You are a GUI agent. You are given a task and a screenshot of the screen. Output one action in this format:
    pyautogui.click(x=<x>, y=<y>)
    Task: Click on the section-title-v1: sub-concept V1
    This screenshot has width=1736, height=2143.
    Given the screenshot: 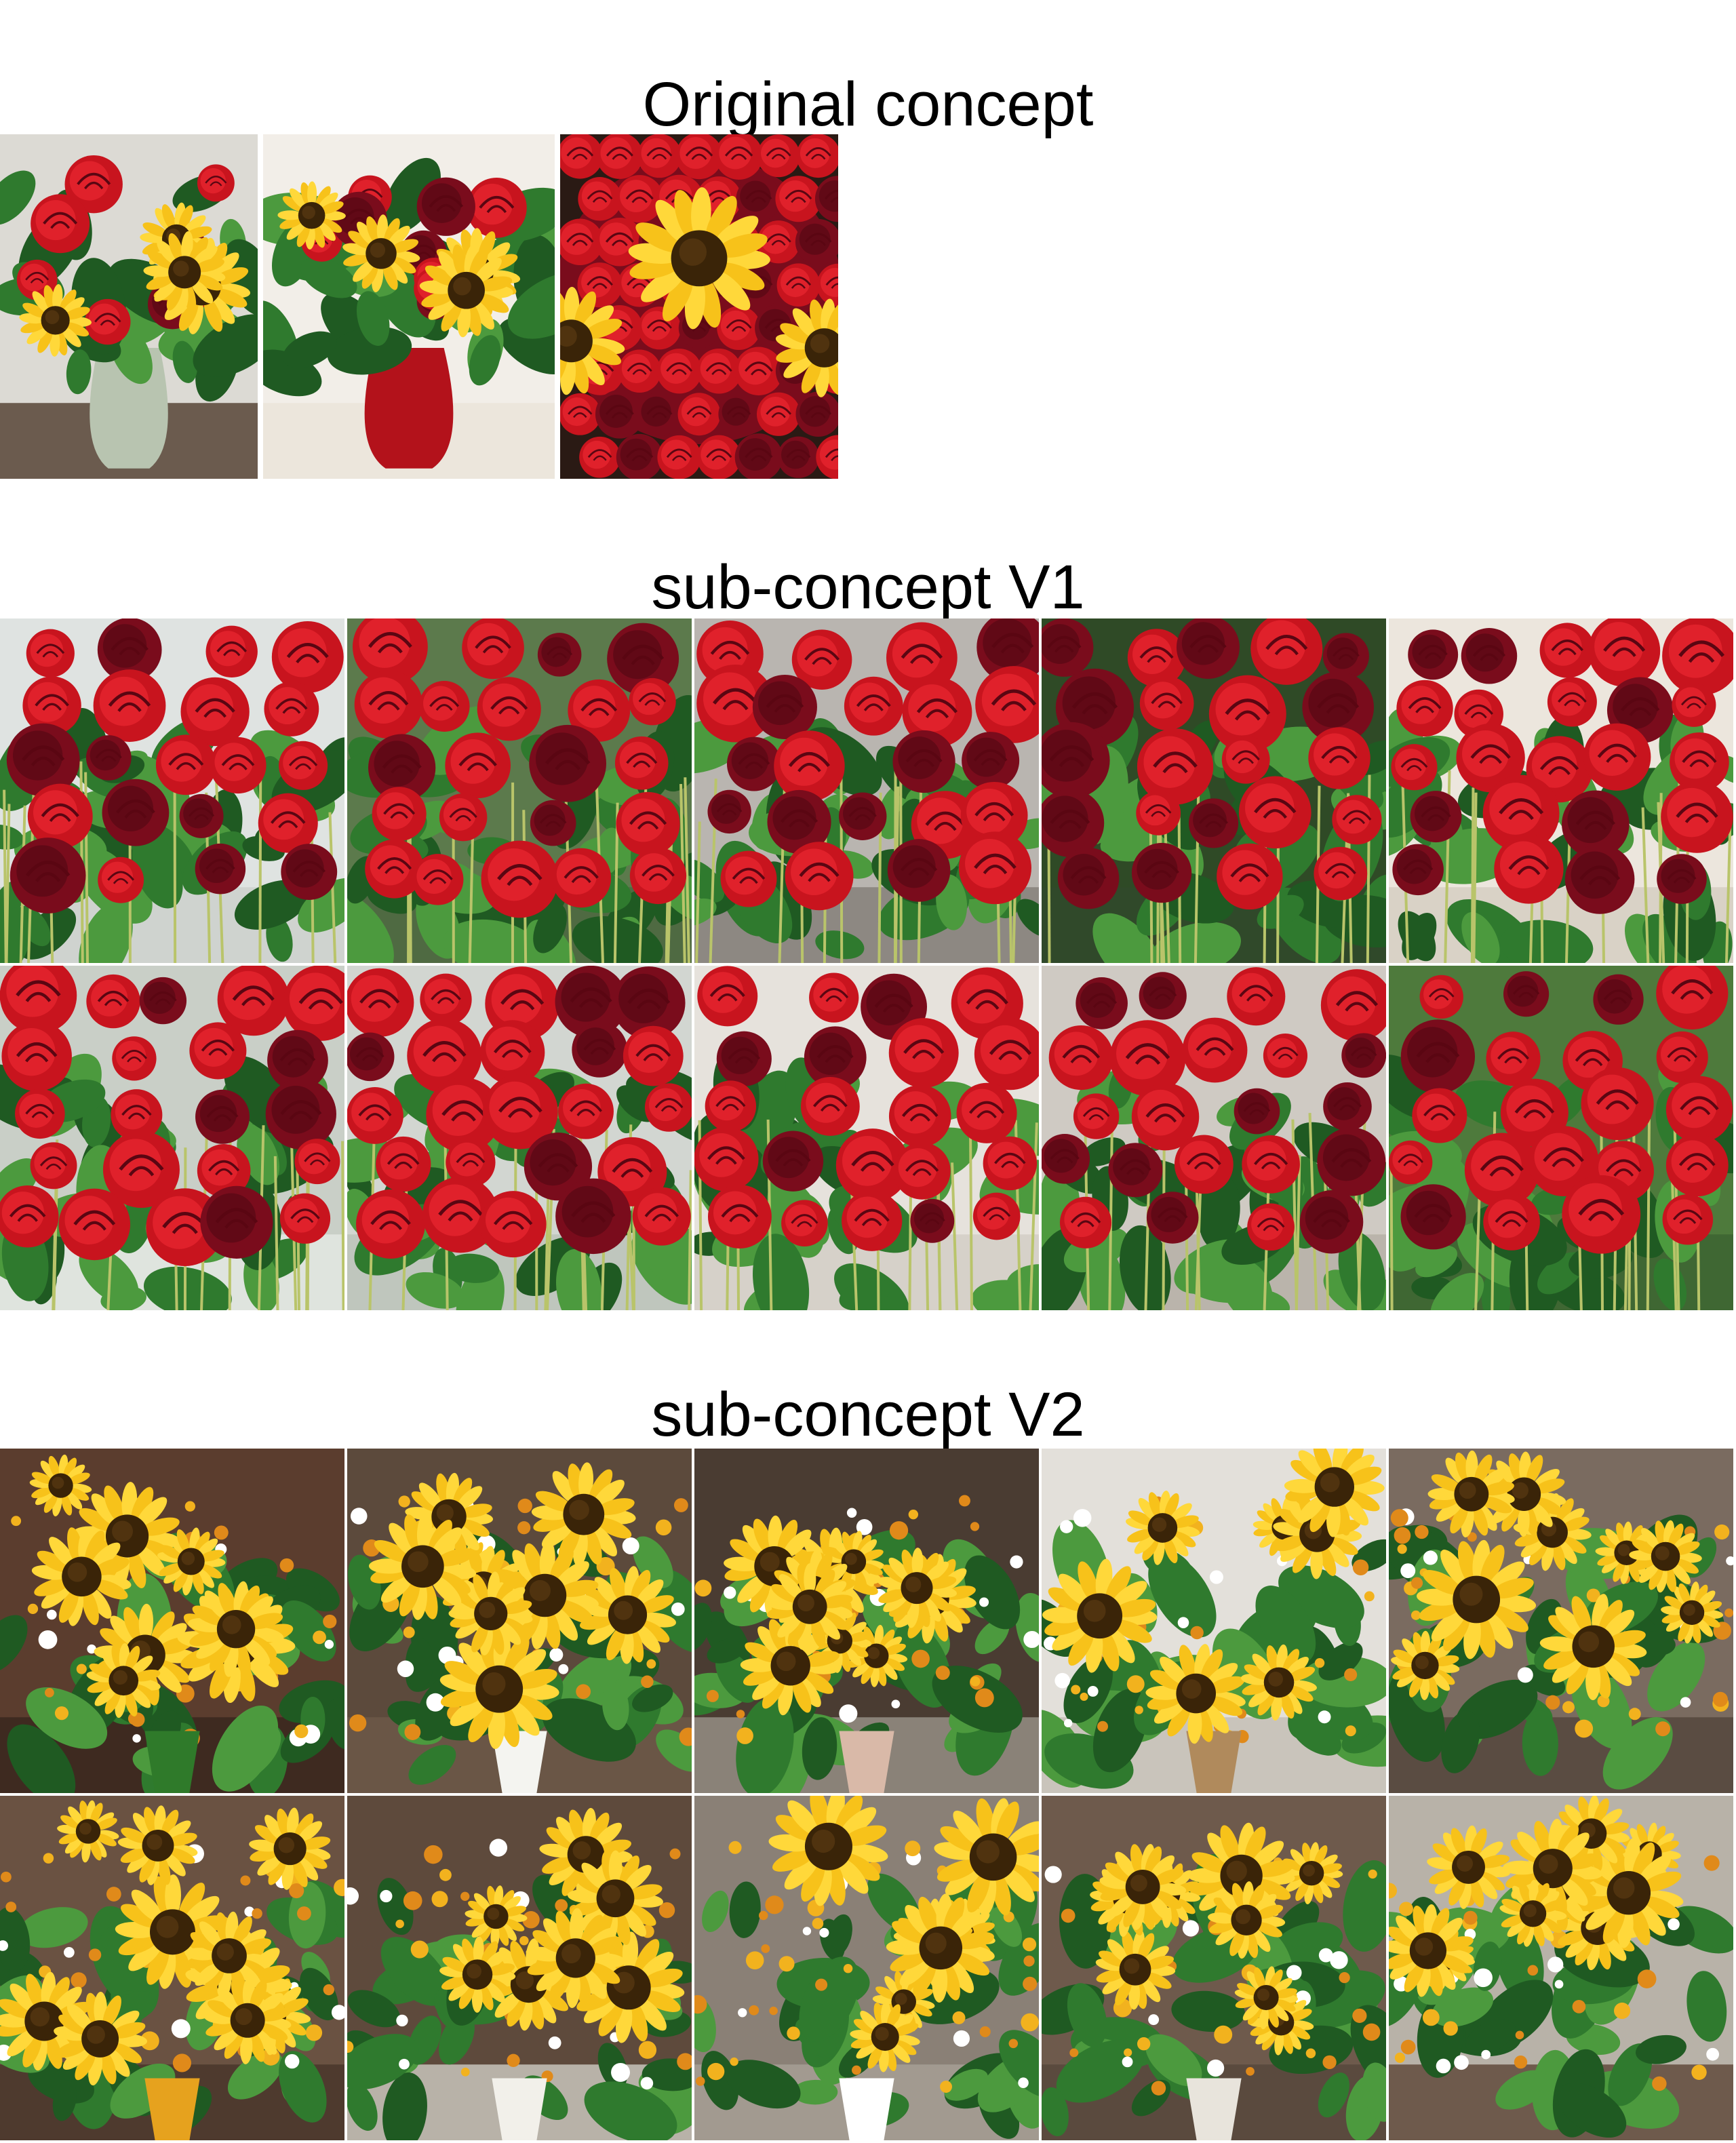 What is the action you would take?
    pyautogui.click(x=868, y=587)
    